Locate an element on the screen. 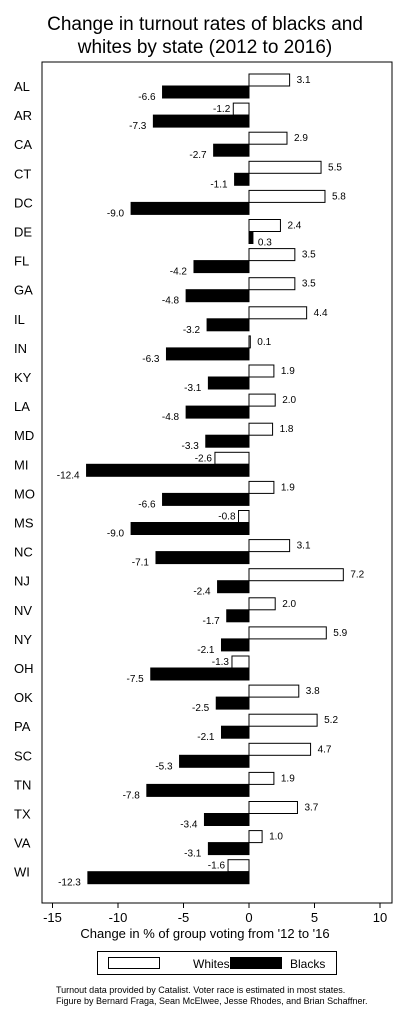 Image resolution: width=410 pixels, height=1024 pixels. category-label: IN is located at coordinates (20, 348).